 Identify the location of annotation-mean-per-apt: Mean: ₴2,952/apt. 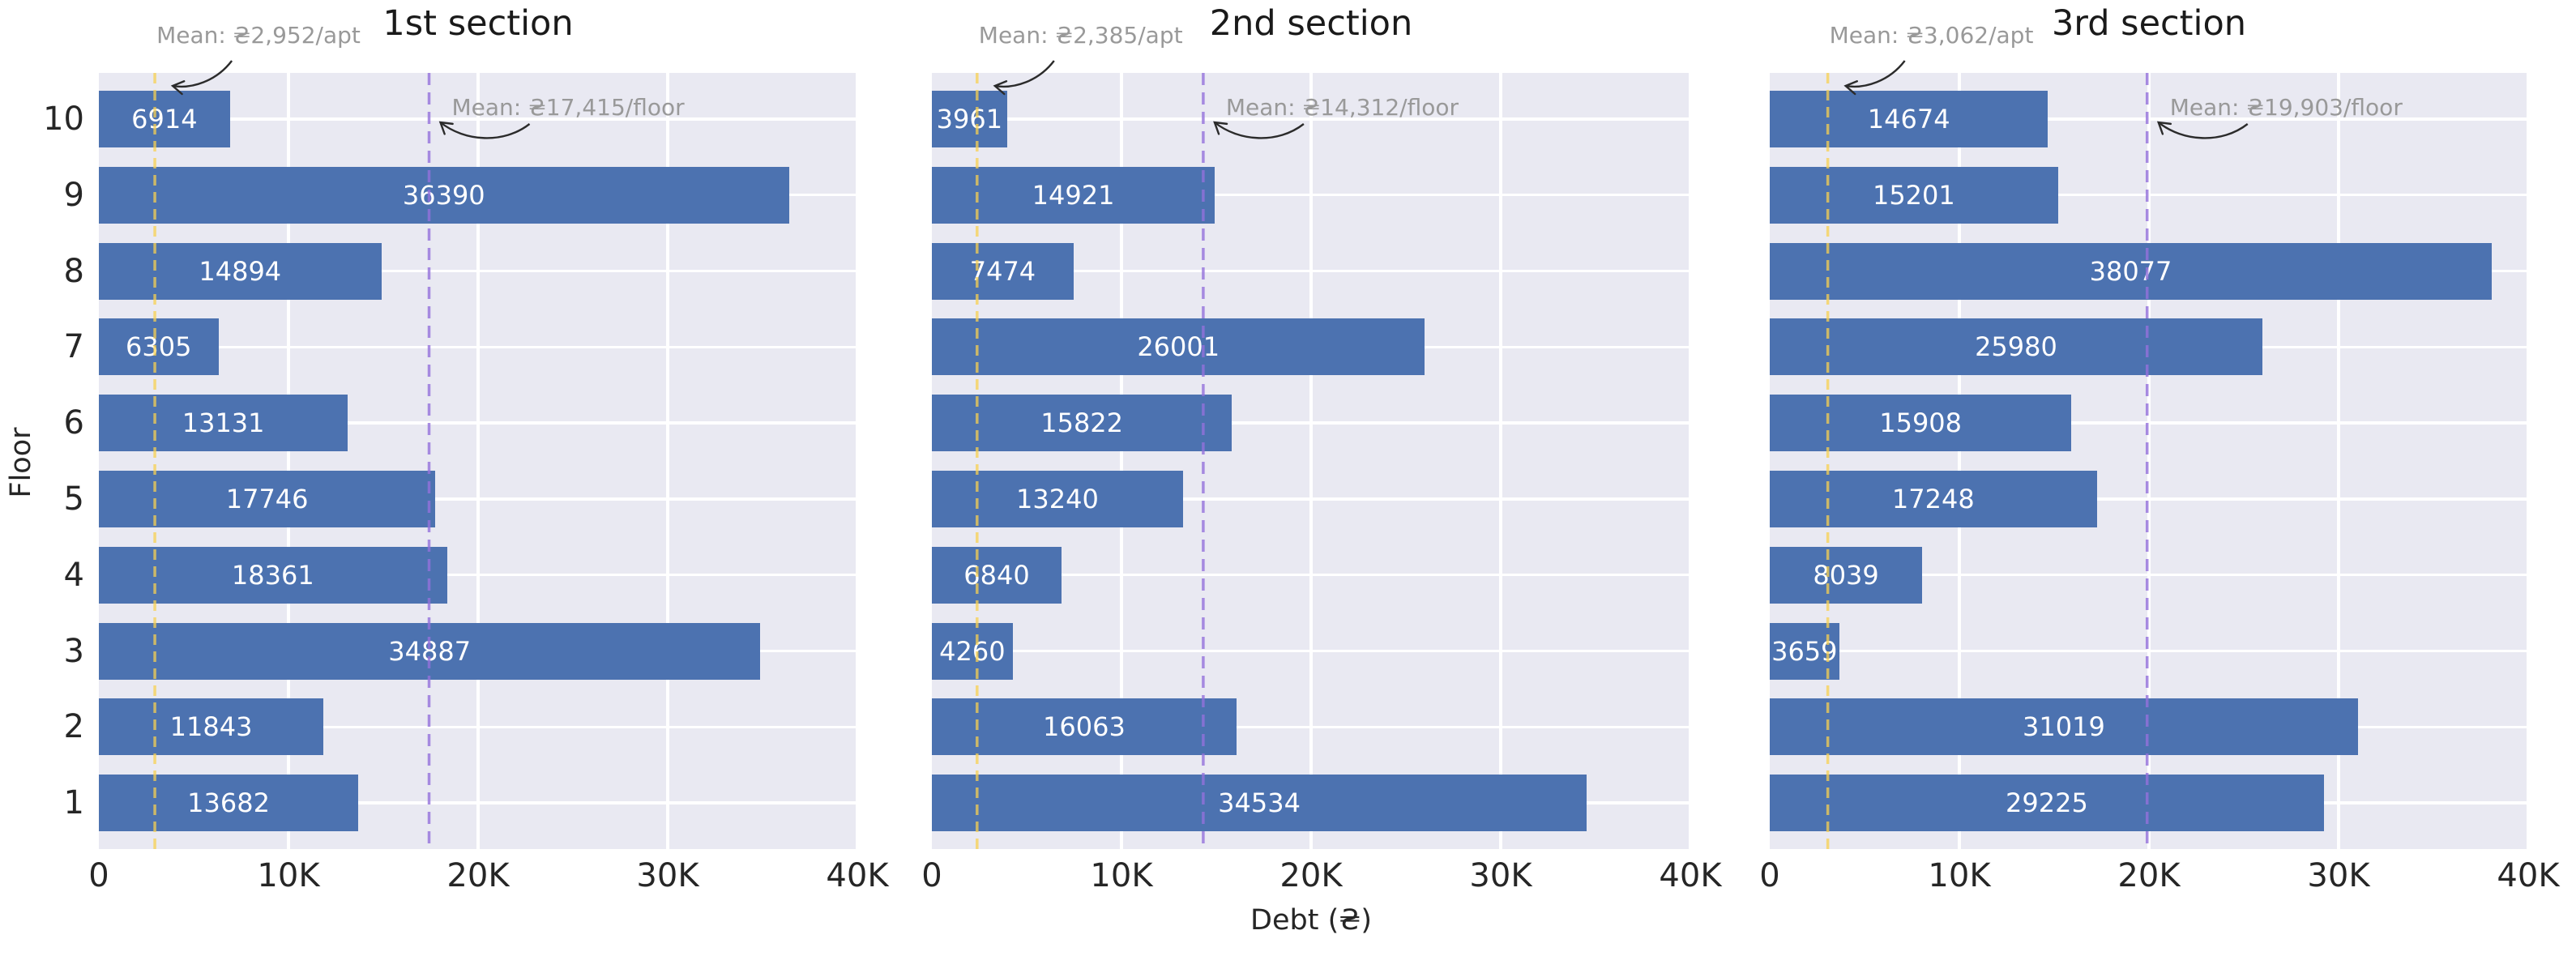
(258, 35).